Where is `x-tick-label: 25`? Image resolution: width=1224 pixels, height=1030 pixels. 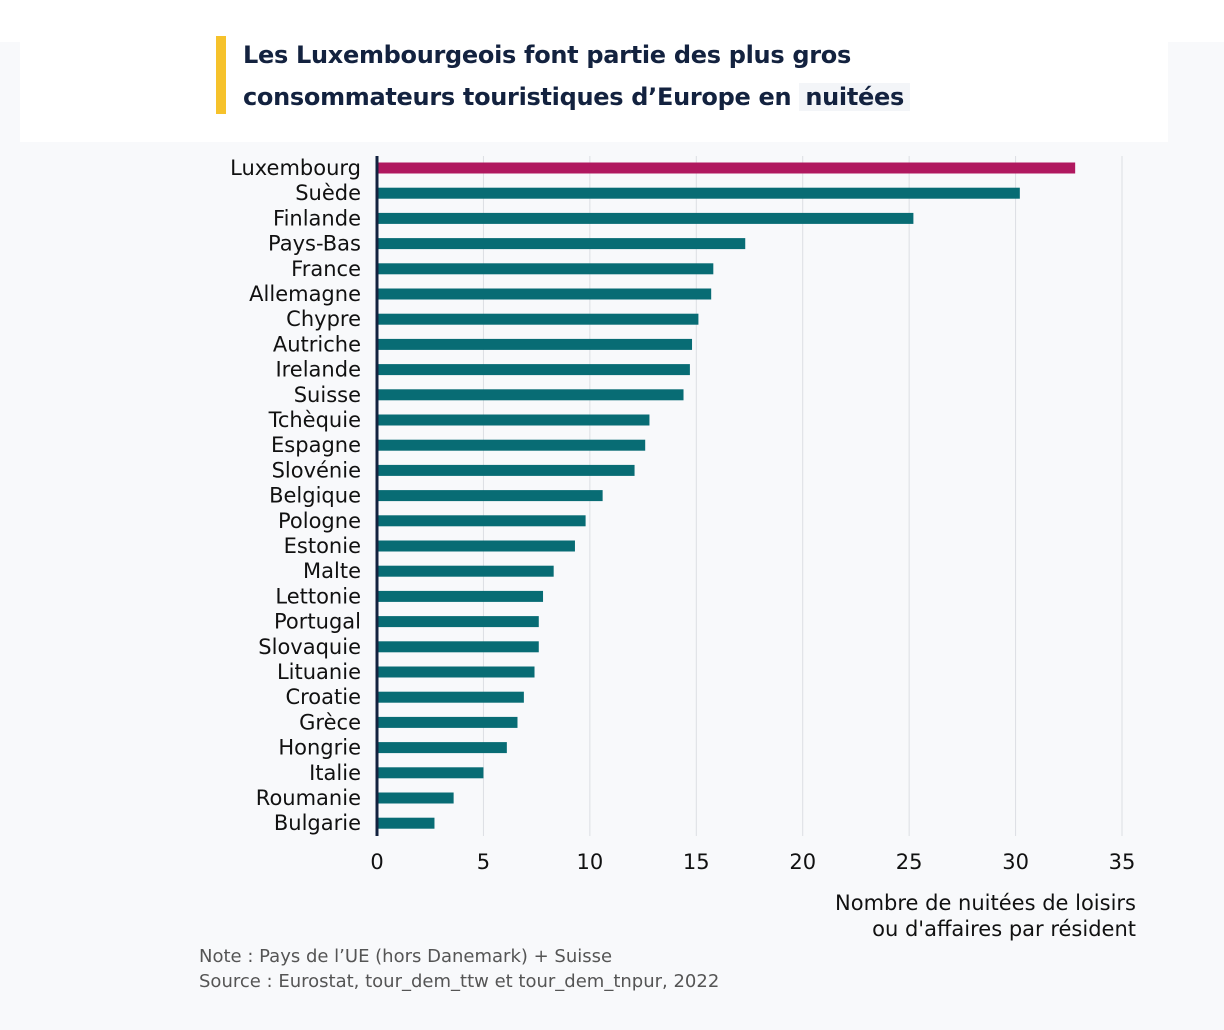 x-tick-label: 25 is located at coordinates (909, 862).